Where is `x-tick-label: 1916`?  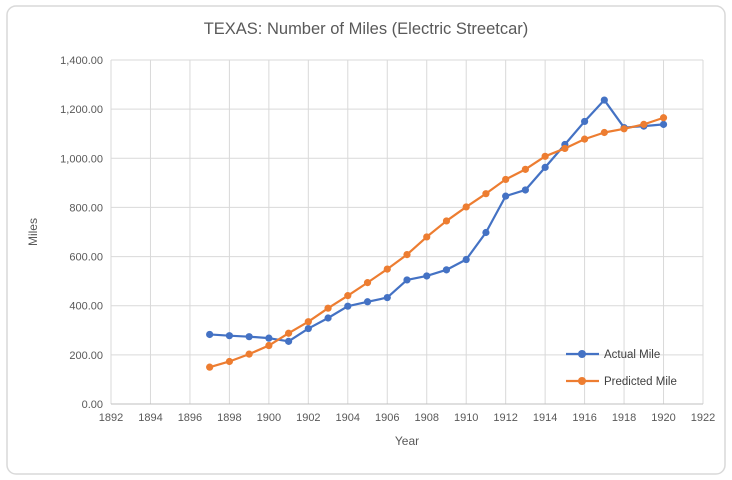
x-tick-label: 1916 is located at coordinates (584, 418).